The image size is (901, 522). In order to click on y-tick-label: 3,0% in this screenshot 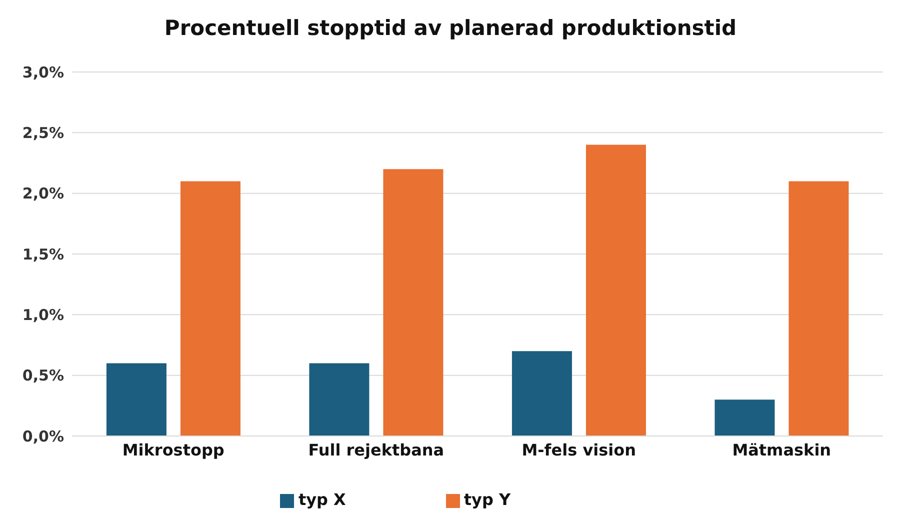, I will do `click(43, 72)`.